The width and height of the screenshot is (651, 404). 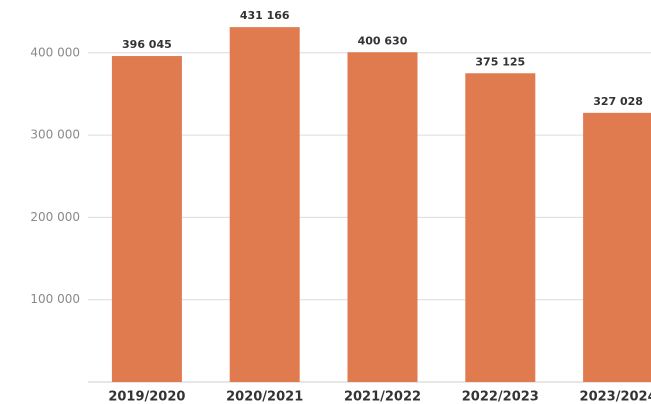 I want to click on y-tick-label: 200 000, so click(x=55, y=217).